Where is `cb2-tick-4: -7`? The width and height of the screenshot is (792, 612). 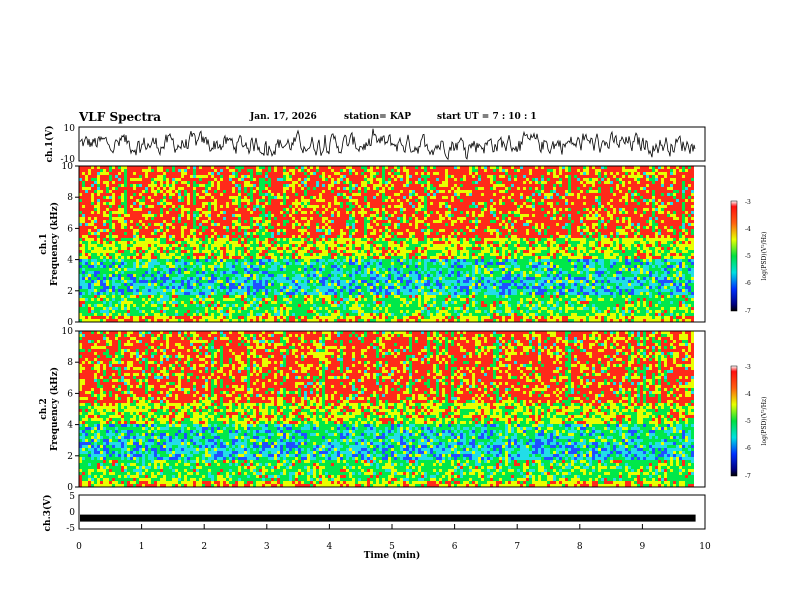
cb2-tick-4: -7 is located at coordinates (748, 476).